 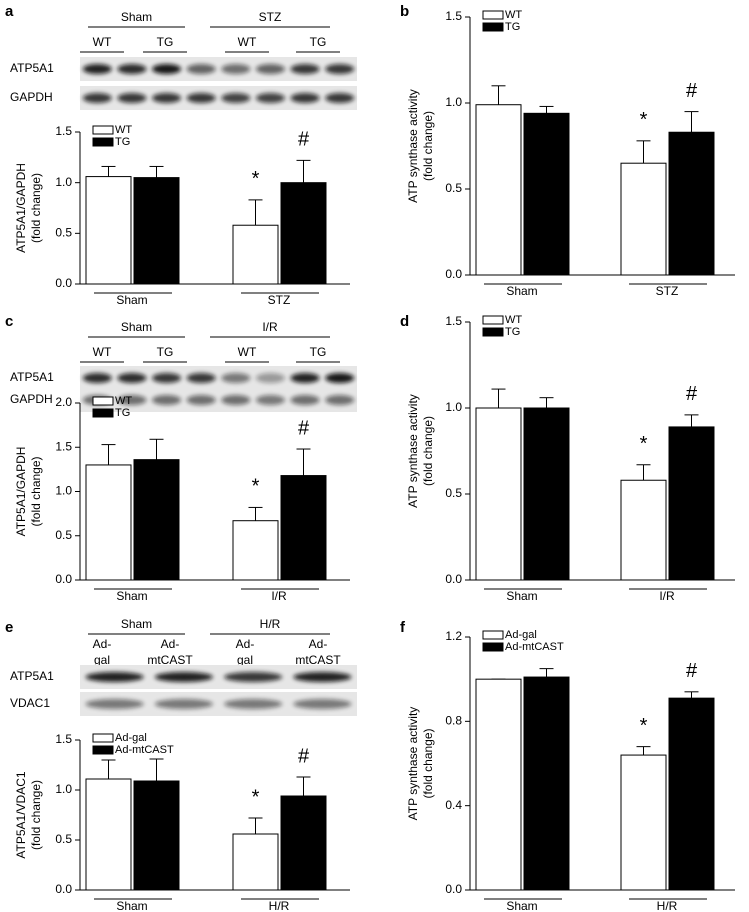 What do you see at coordinates (270, 327) in the screenshot?
I see `blot-group-label: I/R` at bounding box center [270, 327].